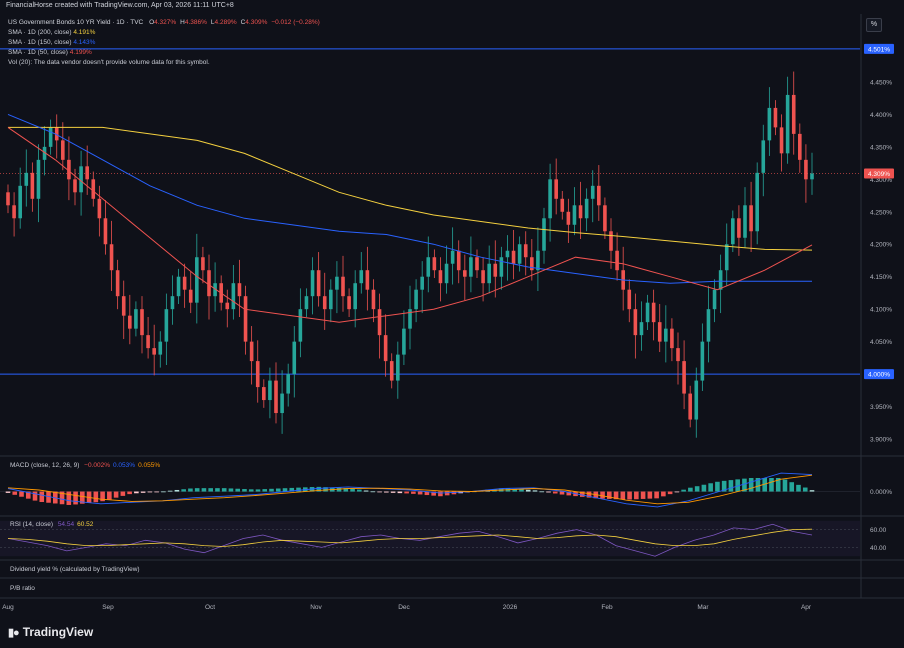 This screenshot has height=648, width=904. I want to click on brand-name: TradingView, so click(58, 632).